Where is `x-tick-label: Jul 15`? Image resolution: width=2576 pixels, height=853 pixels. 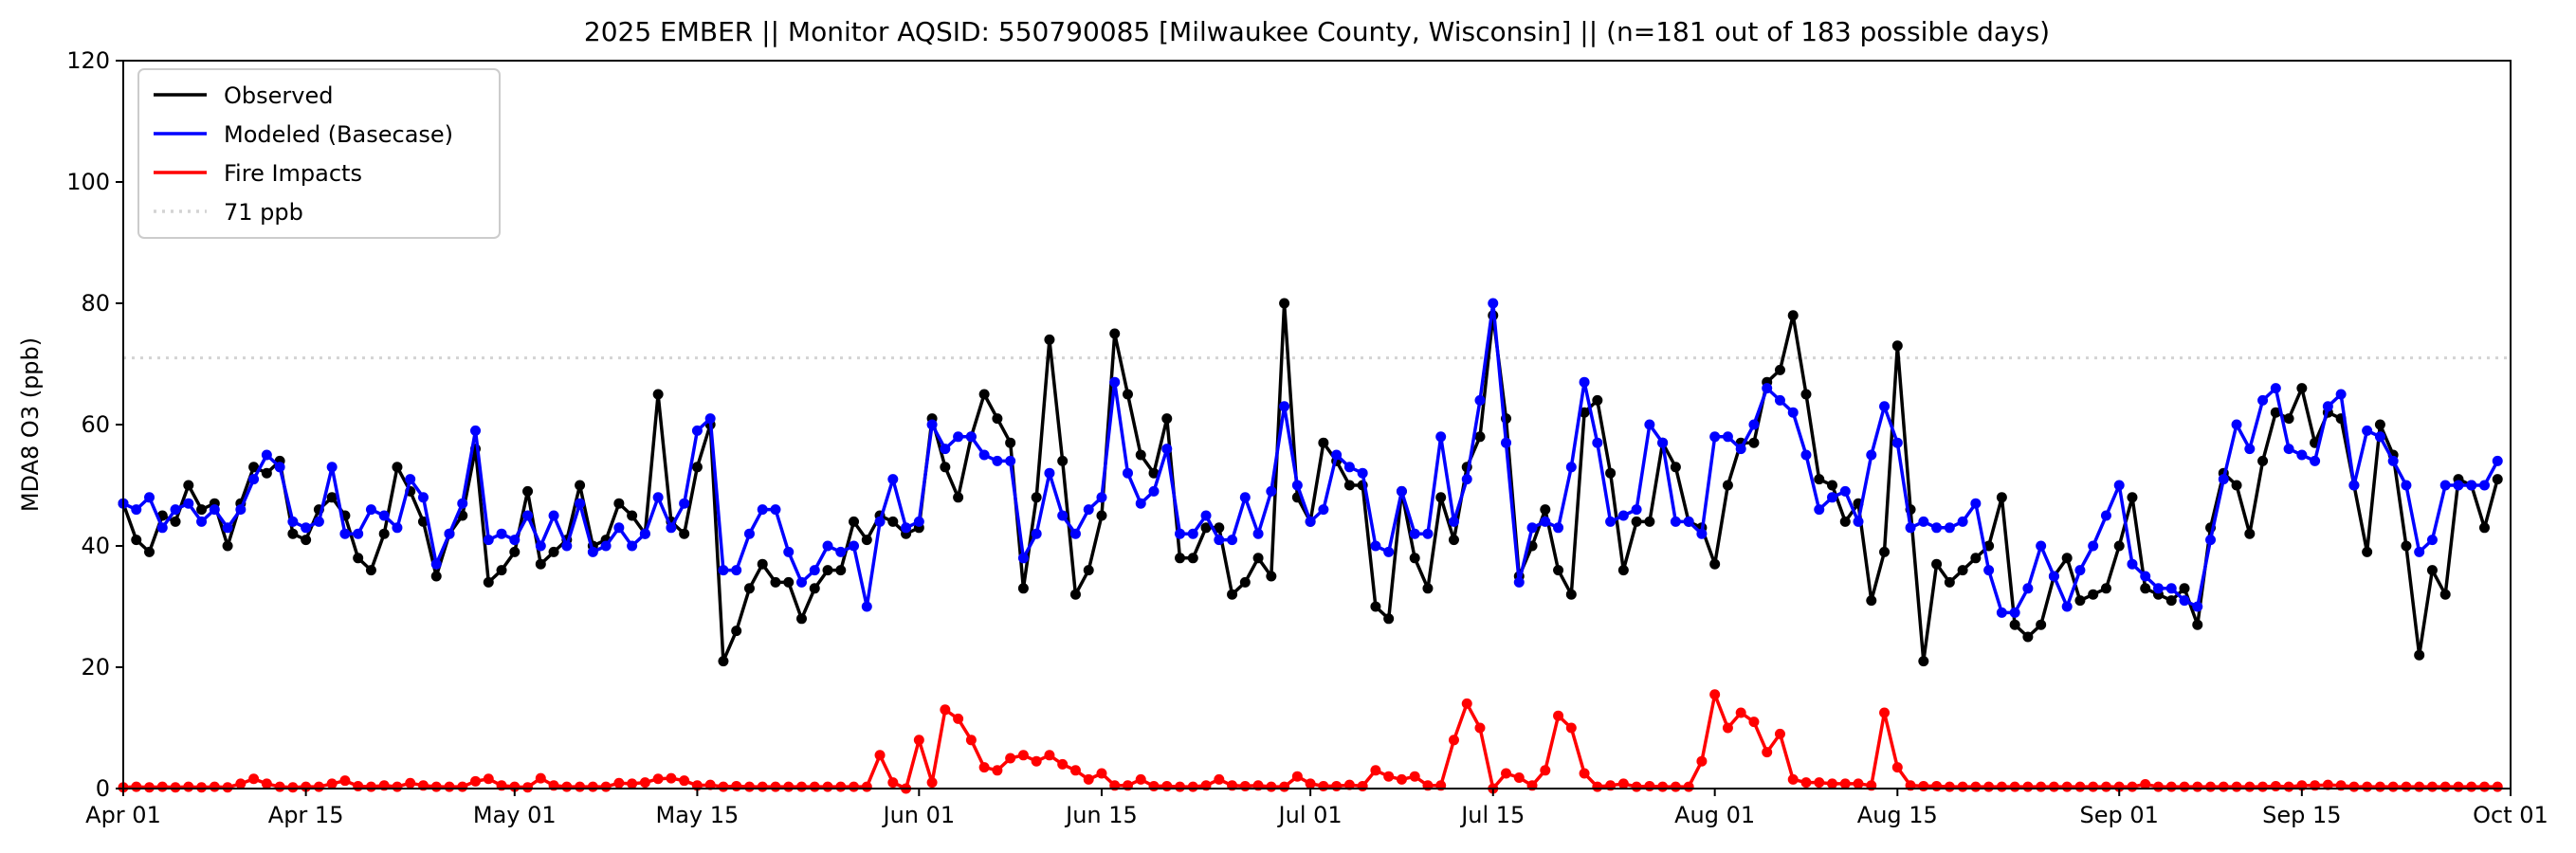 x-tick-label: Jul 15 is located at coordinates (1492, 815).